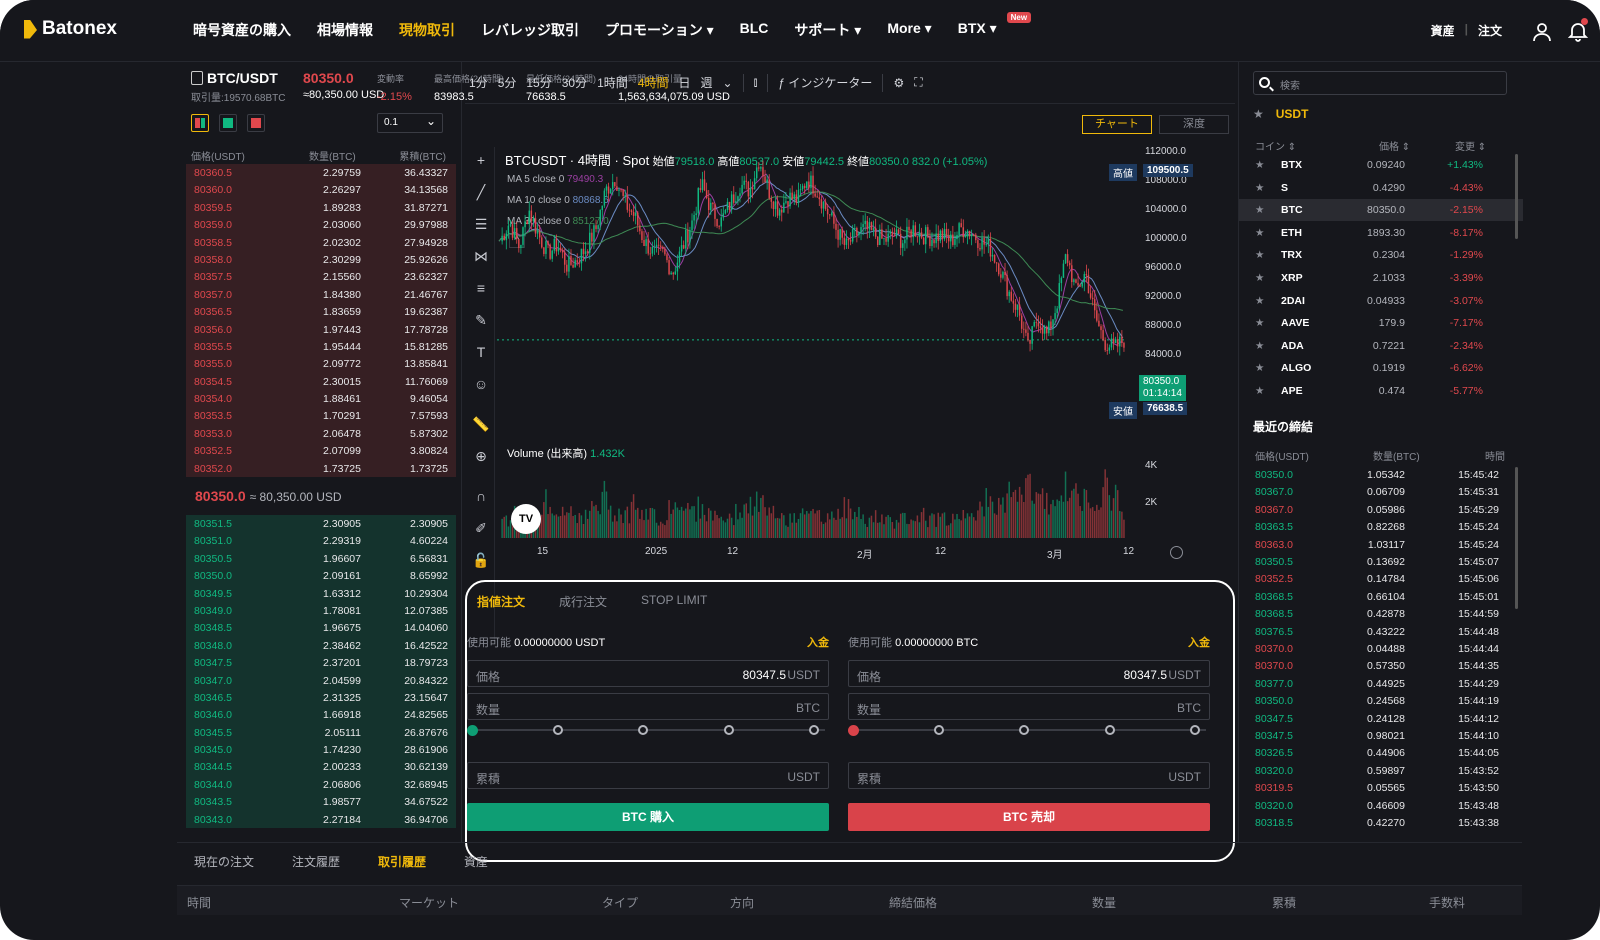 The image size is (1600, 940). What do you see at coordinates (321, 628) in the screenshot?
I see `bid-row: 80348.5 1.96675 14.04060` at bounding box center [321, 628].